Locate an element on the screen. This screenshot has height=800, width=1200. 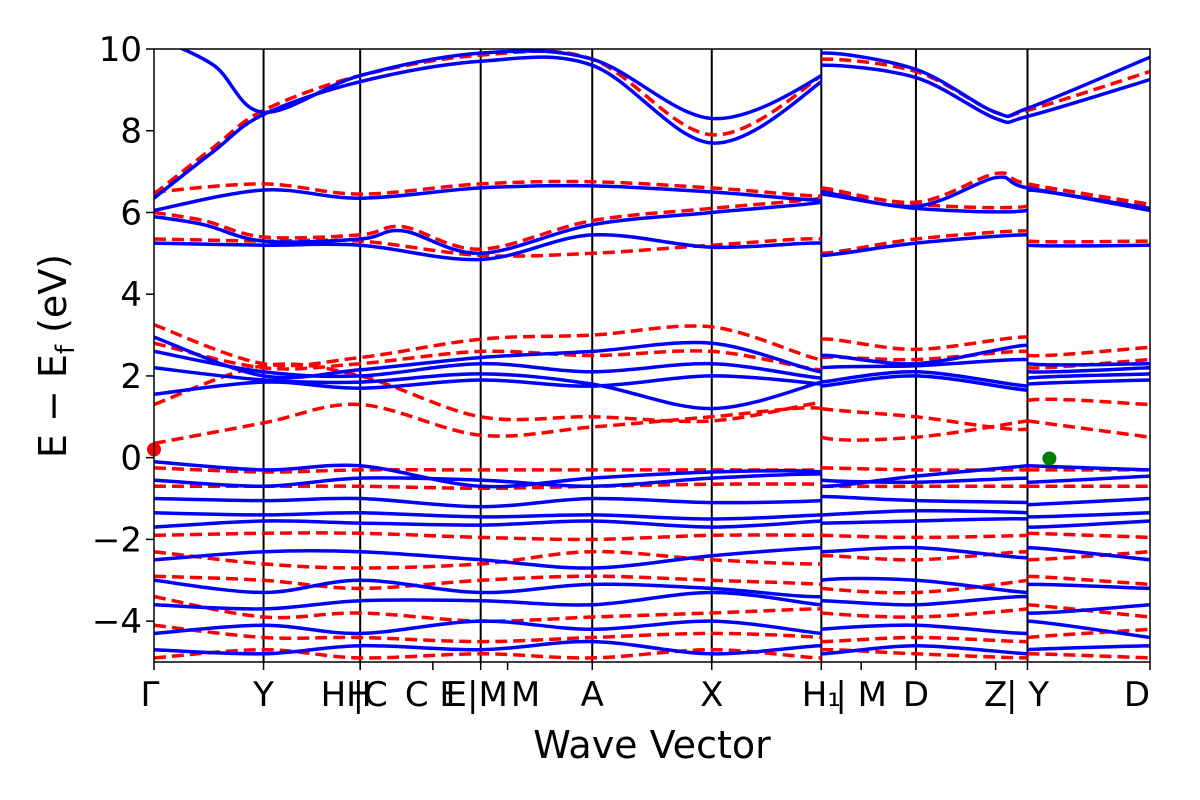
y-axis-ticks: 10 8 6 4 2 0 −2 −4 is located at coordinates (123, 336).